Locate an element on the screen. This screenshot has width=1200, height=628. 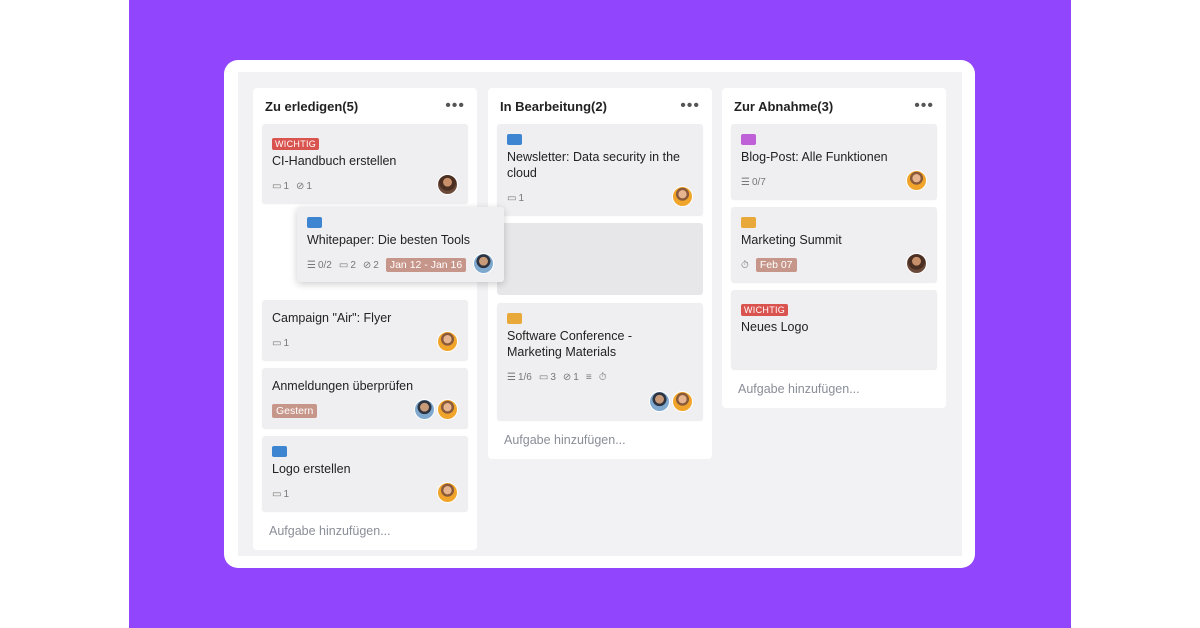
column-header: Zur Abnahme(3) ••• is located at coordinates (834, 106).